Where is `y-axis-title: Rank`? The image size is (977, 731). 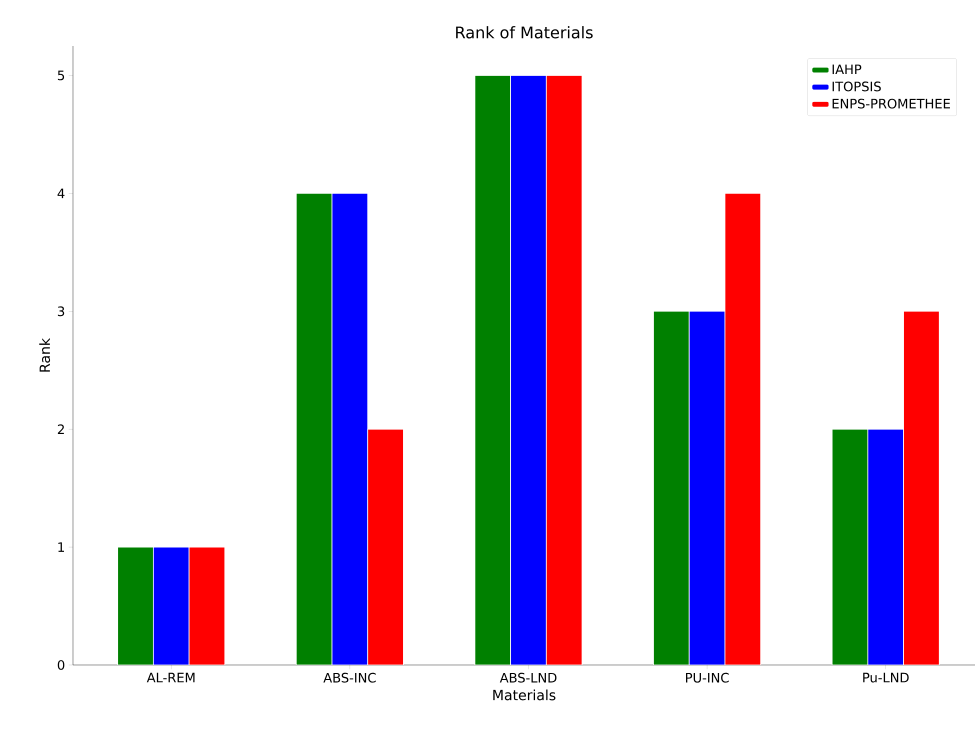
y-axis-title: Rank is located at coordinates (44, 355).